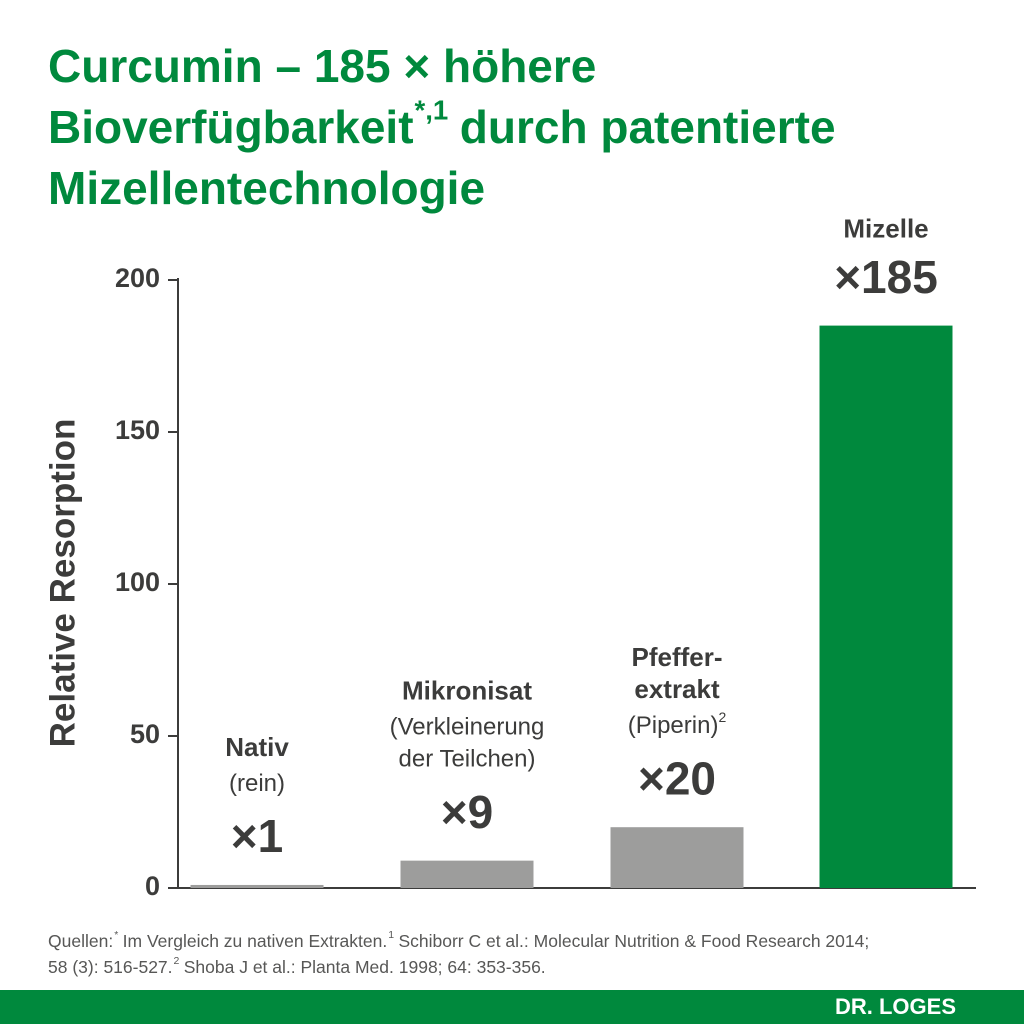  I want to click on category-detail-text: (Verkleinerung, so click(467, 727).